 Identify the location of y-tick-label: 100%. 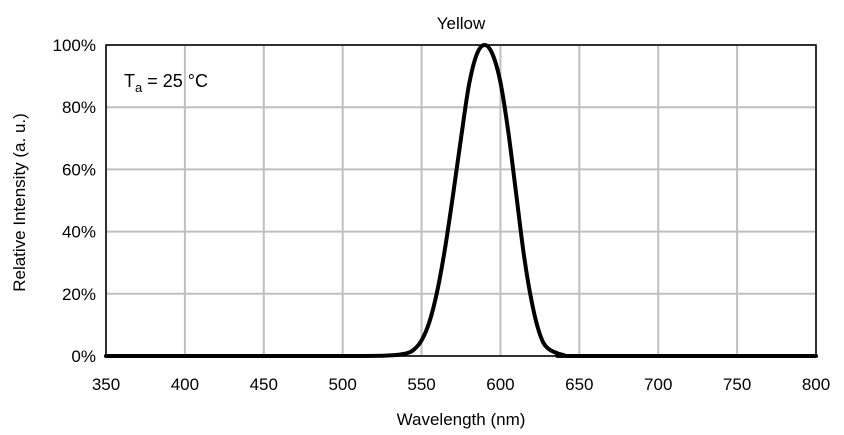
(74, 45).